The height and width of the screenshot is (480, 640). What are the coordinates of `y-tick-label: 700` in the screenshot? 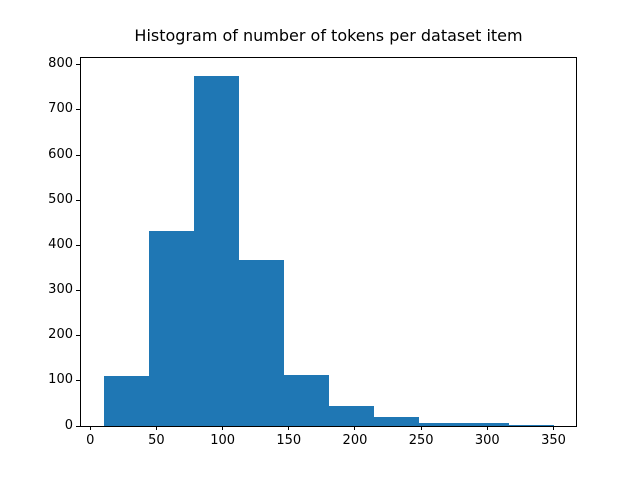 It's located at (60, 109).